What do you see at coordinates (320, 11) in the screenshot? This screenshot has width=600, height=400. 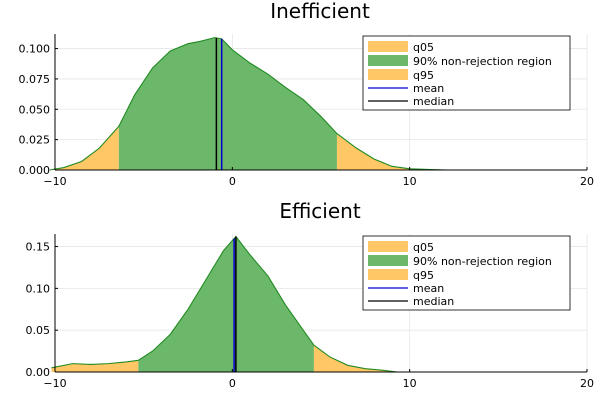 I see `panel-title: Inefficient` at bounding box center [320, 11].